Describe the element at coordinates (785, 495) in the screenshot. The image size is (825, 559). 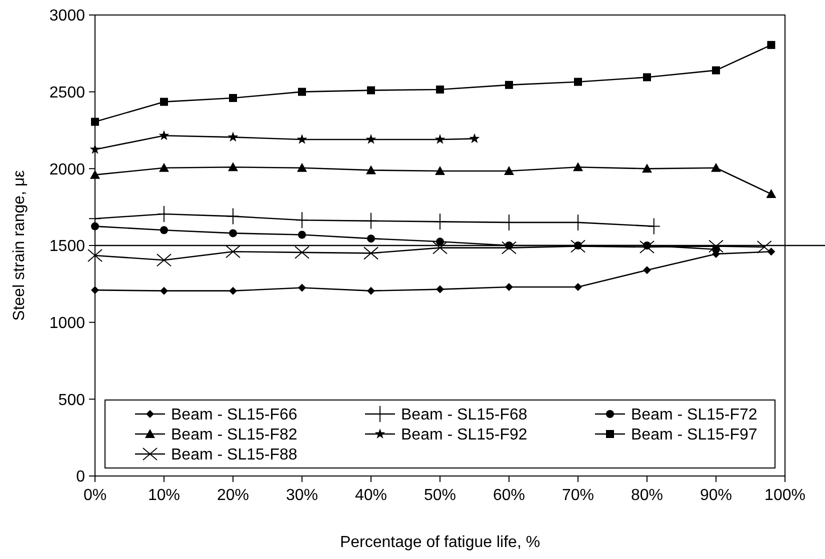
I see `x-tick-label: 100%` at that location.